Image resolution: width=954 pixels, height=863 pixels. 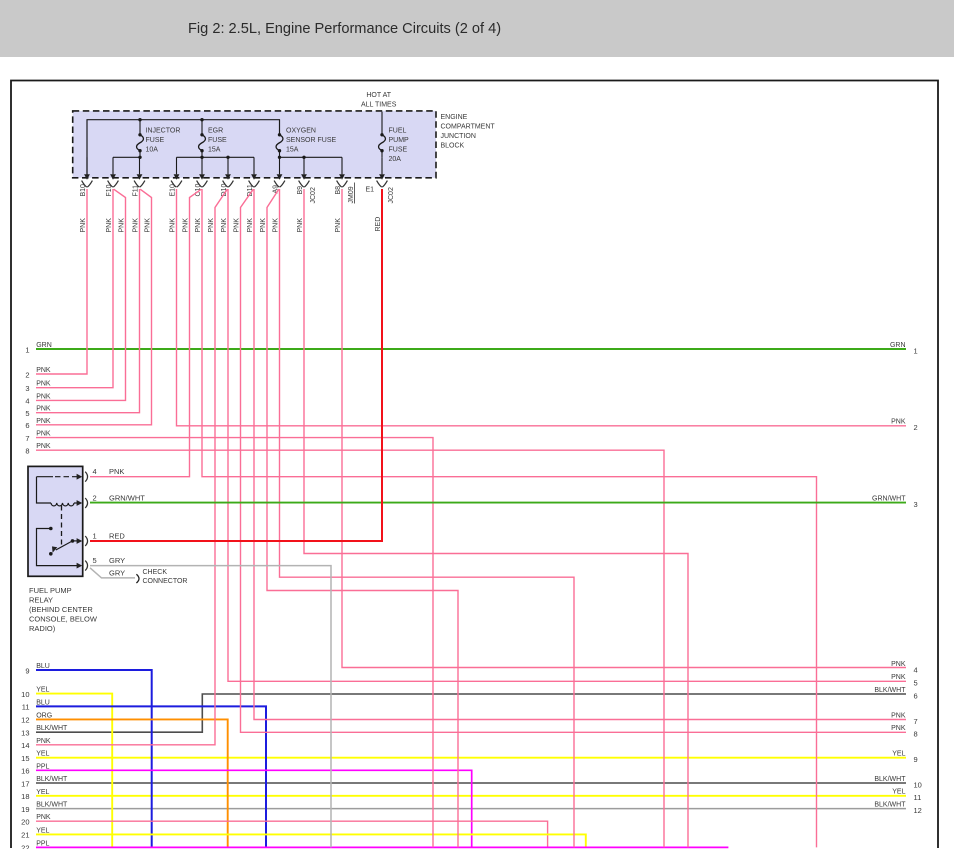 I want to click on svg-text: D11, so click(x=250, y=190).